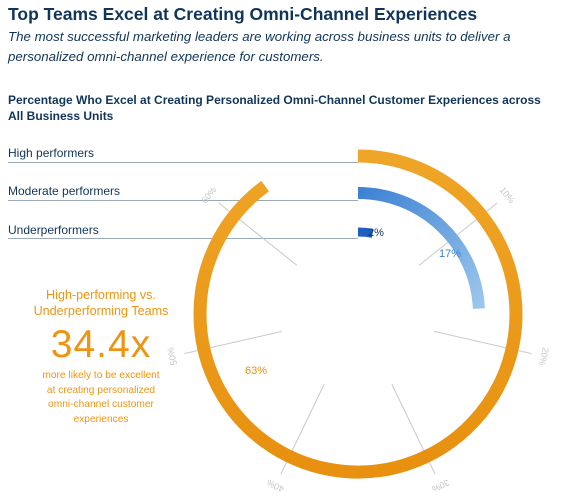 This screenshot has width=569, height=496. Describe the element at coordinates (353, 302) in the screenshot. I see `value-labels: 63% 17% 2%` at that location.